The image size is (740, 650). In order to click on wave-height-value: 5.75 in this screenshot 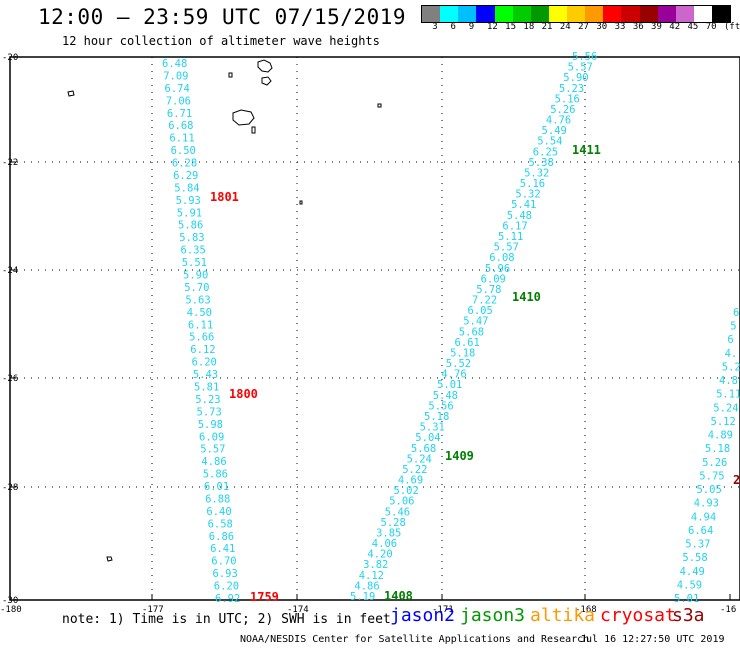, I will do `click(711, 476)`.